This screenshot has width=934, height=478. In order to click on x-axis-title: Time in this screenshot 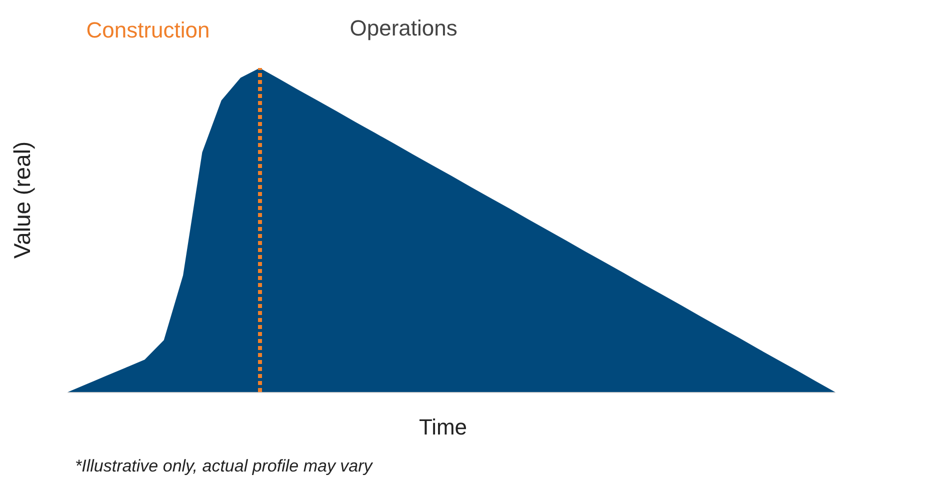, I will do `click(443, 427)`.